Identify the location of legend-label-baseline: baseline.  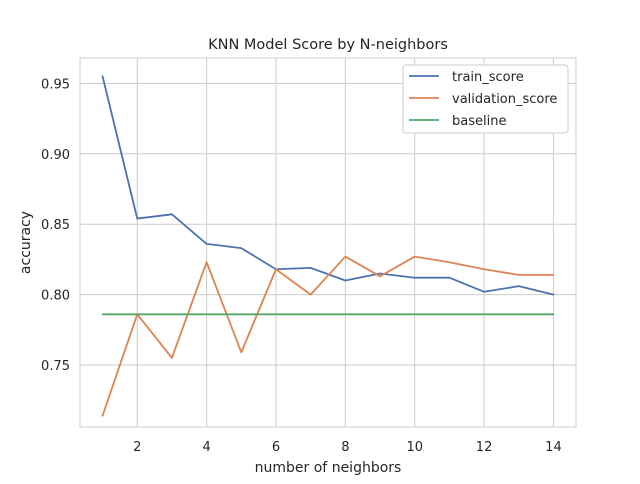
(479, 121).